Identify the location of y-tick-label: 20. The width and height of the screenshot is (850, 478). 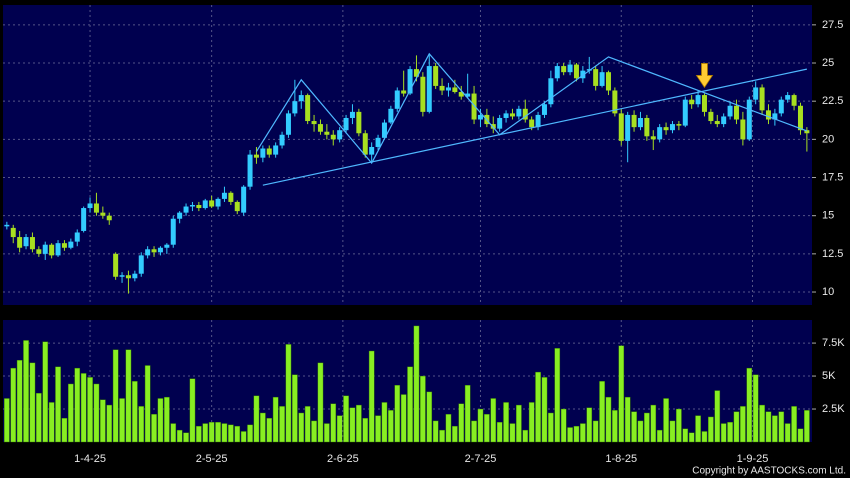
(828, 139).